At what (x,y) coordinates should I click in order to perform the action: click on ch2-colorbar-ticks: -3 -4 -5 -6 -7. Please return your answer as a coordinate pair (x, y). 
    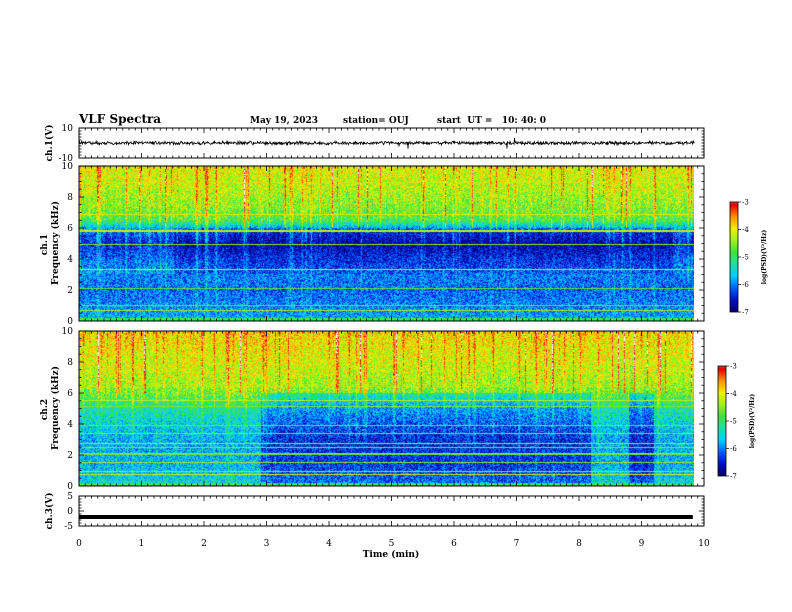
    Looking at the image, I should click on (731, 422).